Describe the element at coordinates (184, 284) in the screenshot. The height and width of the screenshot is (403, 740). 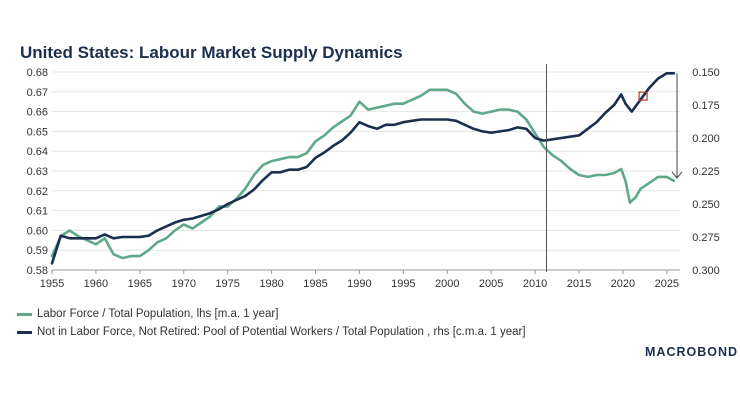
I see `x-tick-label: 1970` at that location.